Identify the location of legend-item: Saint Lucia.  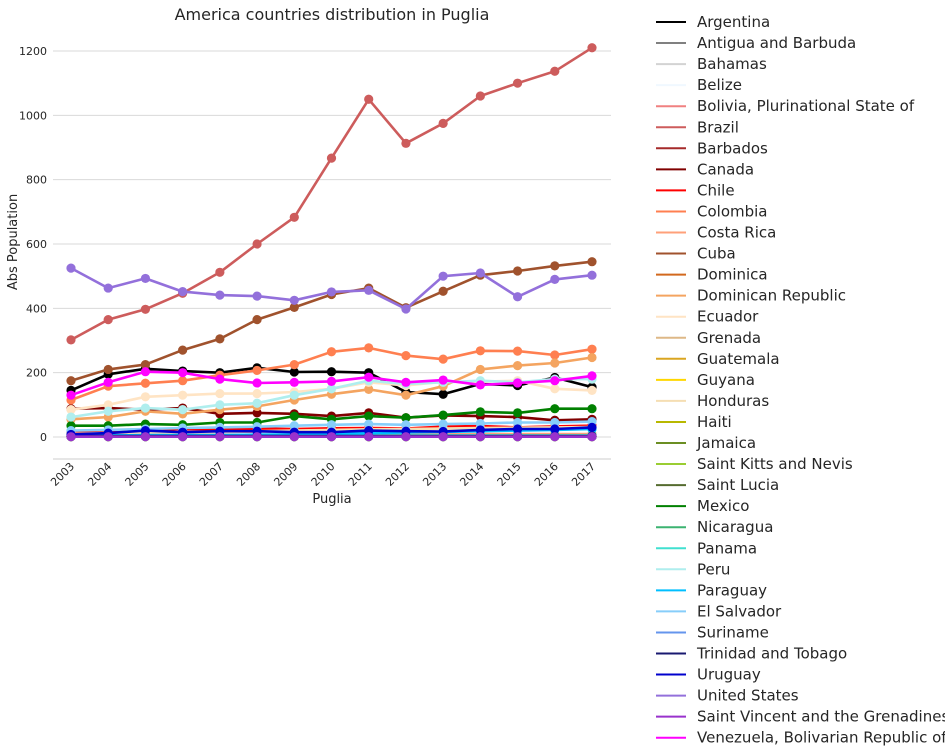
(717, 485).